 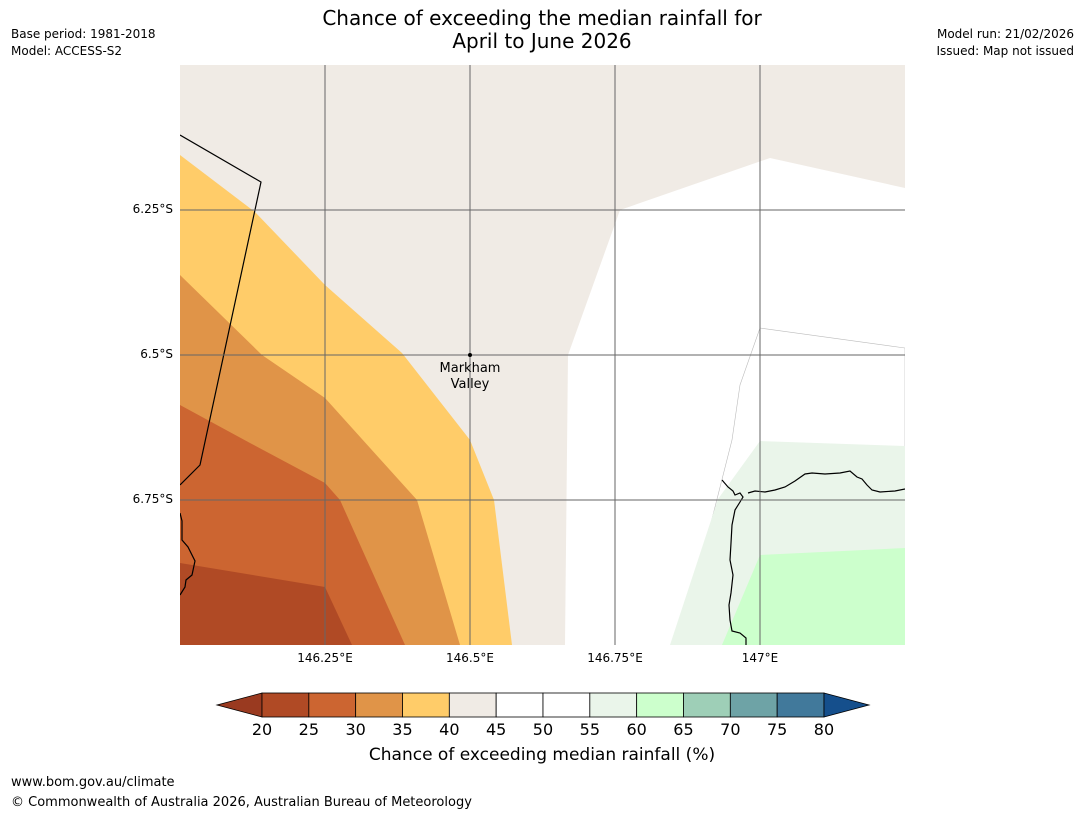 I want to click on cb-tick: 60, so click(x=636, y=729).